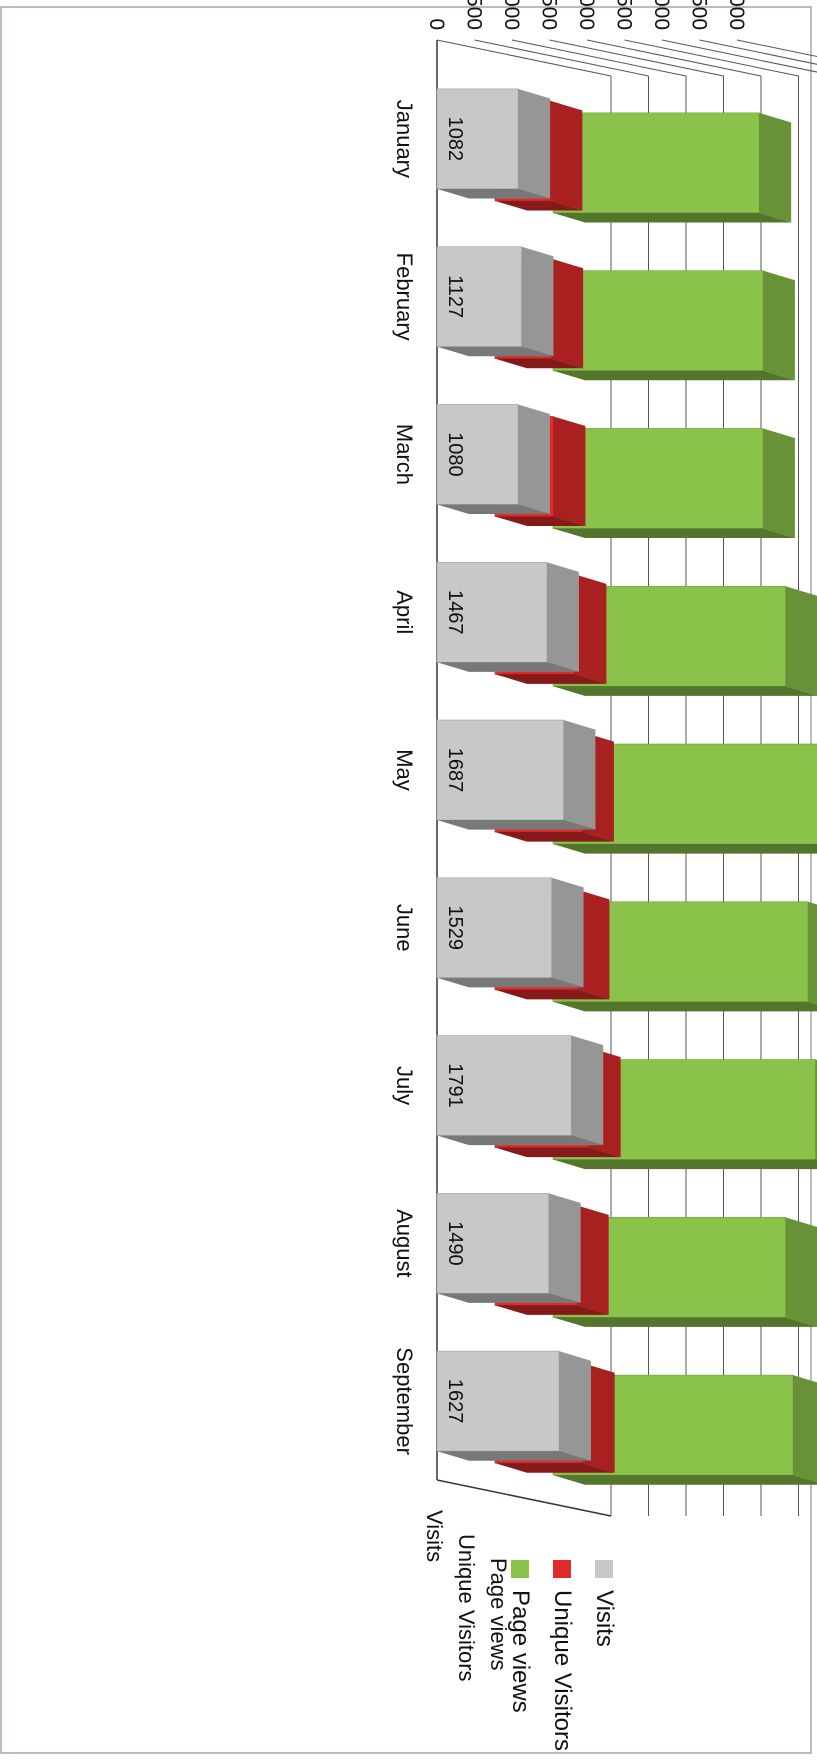 Image resolution: width=817 pixels, height=1760 pixels. Describe the element at coordinates (684, 956) in the screenshot. I see `bar-page-views-june` at that location.